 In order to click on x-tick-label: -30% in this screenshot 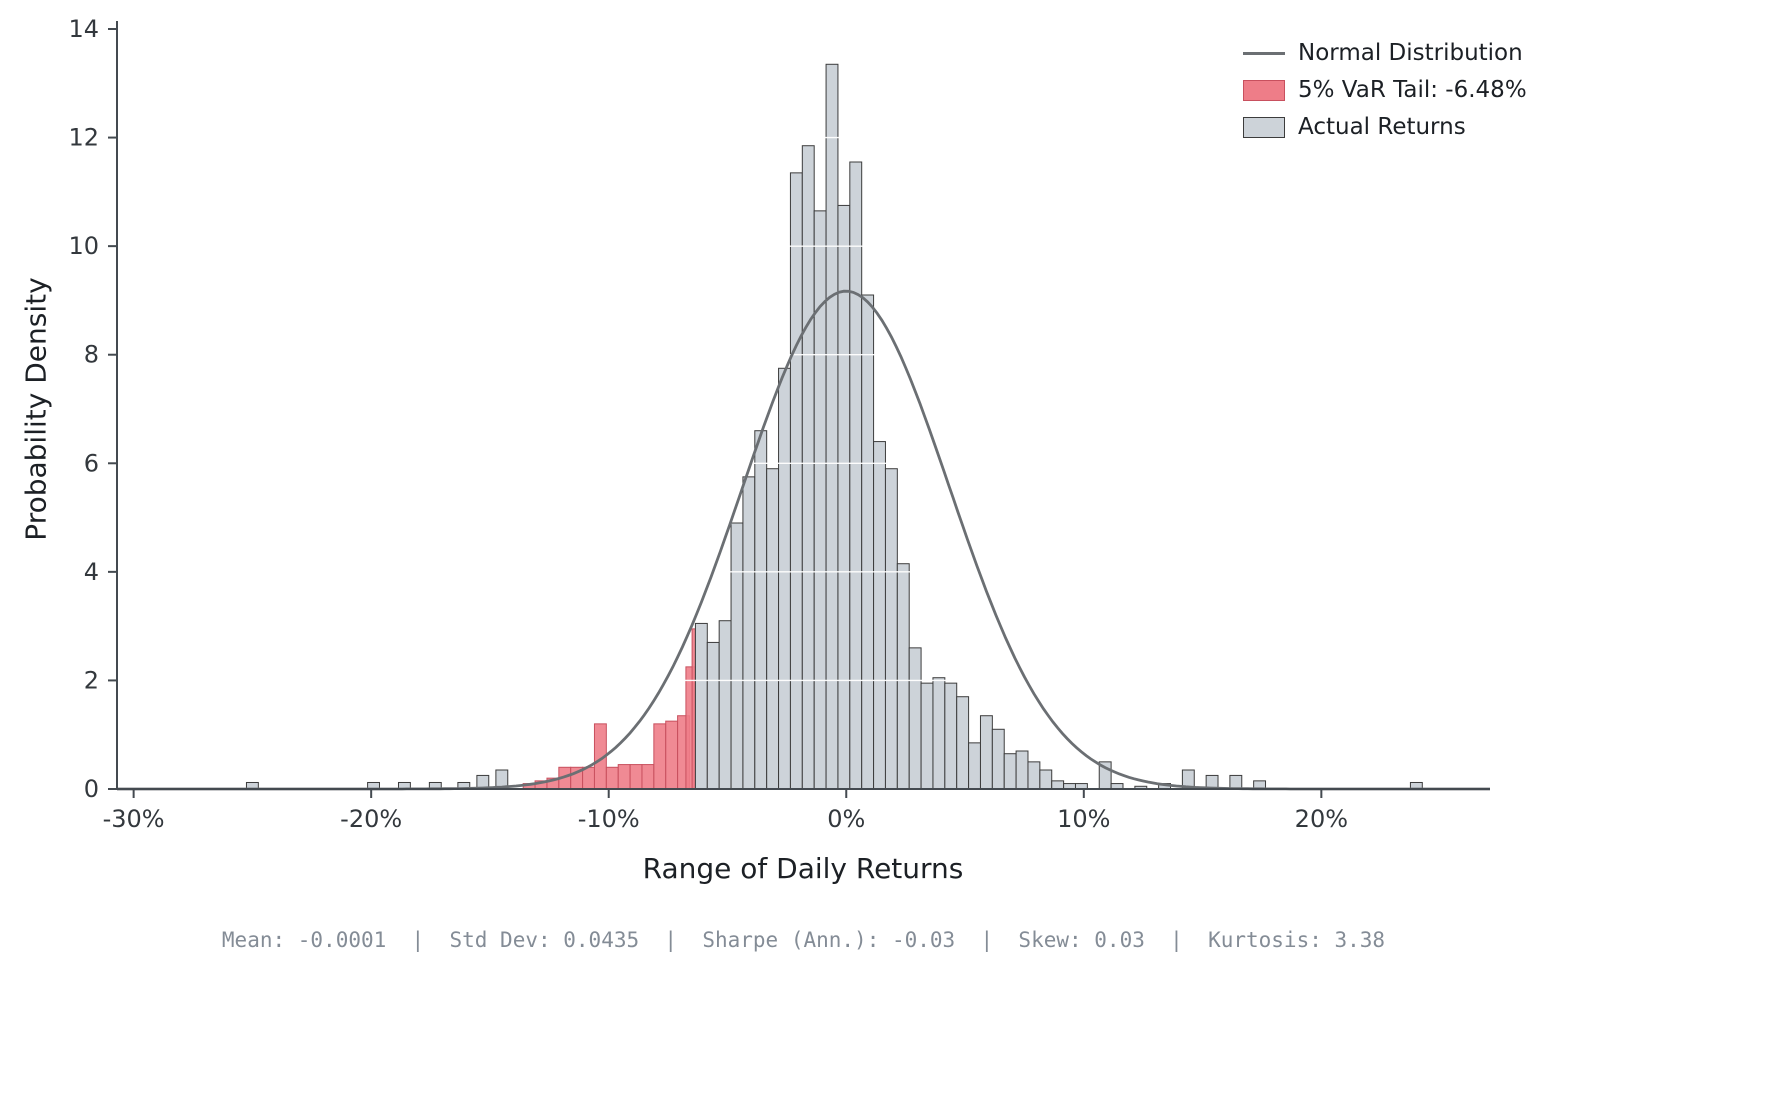, I will do `click(134, 819)`.